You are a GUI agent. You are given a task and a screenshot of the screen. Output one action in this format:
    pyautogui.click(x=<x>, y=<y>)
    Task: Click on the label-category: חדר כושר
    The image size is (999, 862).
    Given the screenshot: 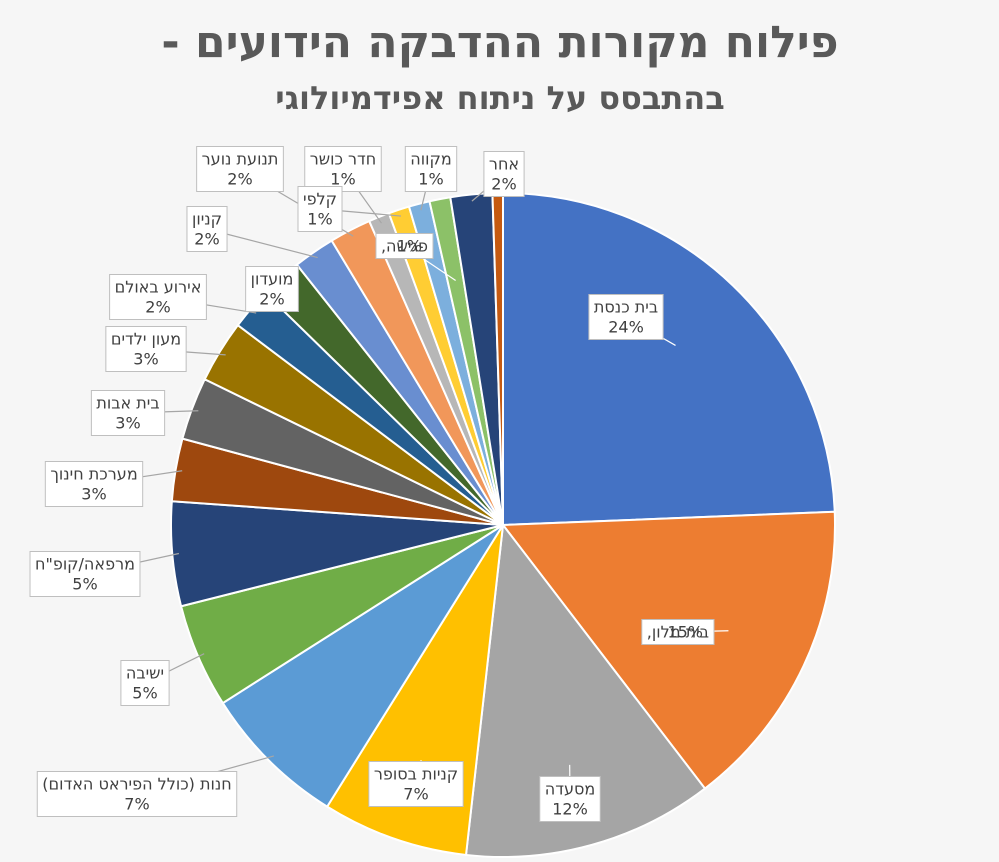 What is the action you would take?
    pyautogui.click(x=343, y=159)
    